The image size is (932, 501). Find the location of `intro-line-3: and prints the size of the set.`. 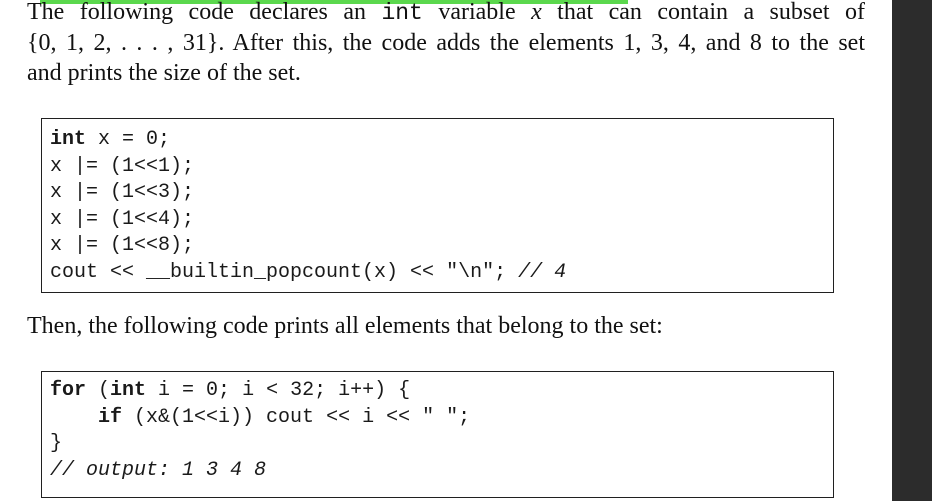

intro-line-3: and prints the size of the set. is located at coordinates (164, 73).